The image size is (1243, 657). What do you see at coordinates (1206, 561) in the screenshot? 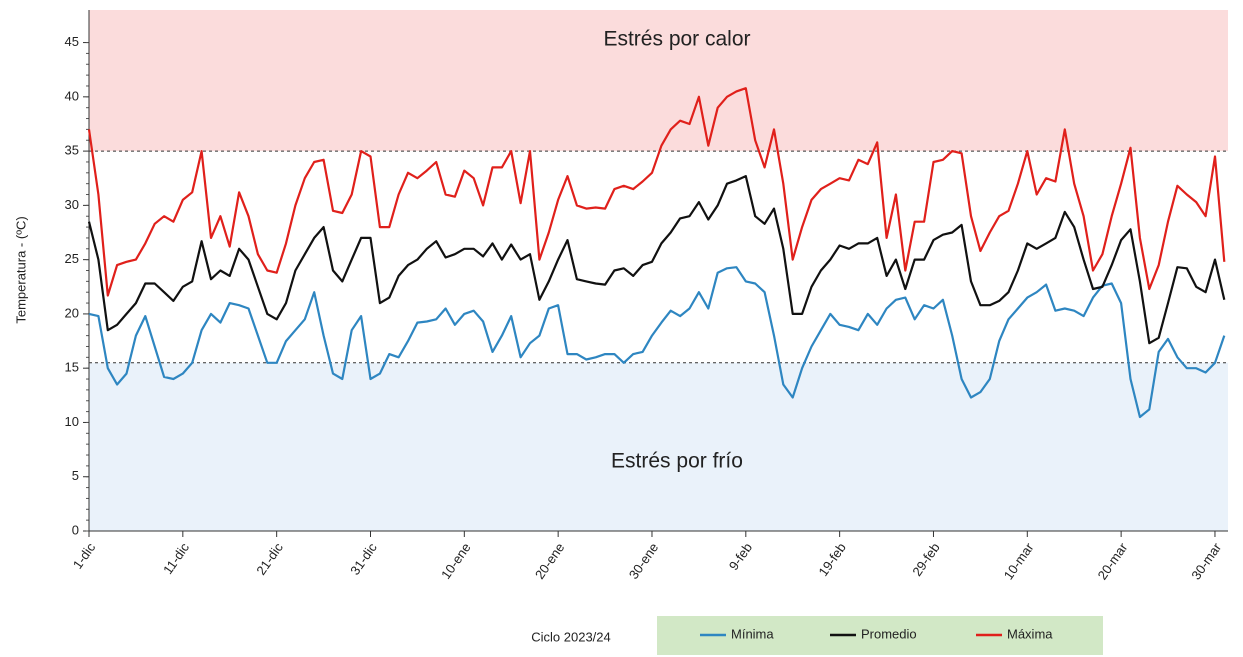
I see `x-tick-label: 30-mar` at bounding box center [1206, 561].